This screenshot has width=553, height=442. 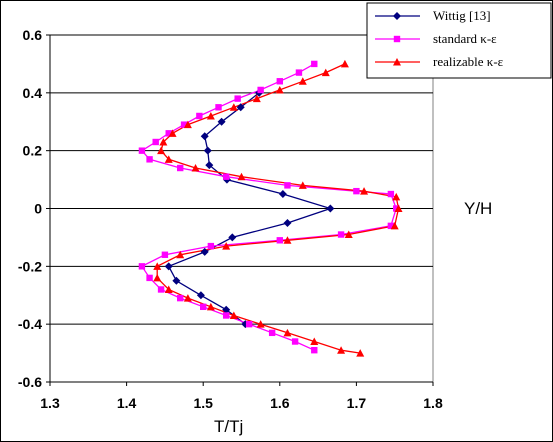 What do you see at coordinates (280, 403) in the screenshot?
I see `x-tick-label: 1.6` at bounding box center [280, 403].